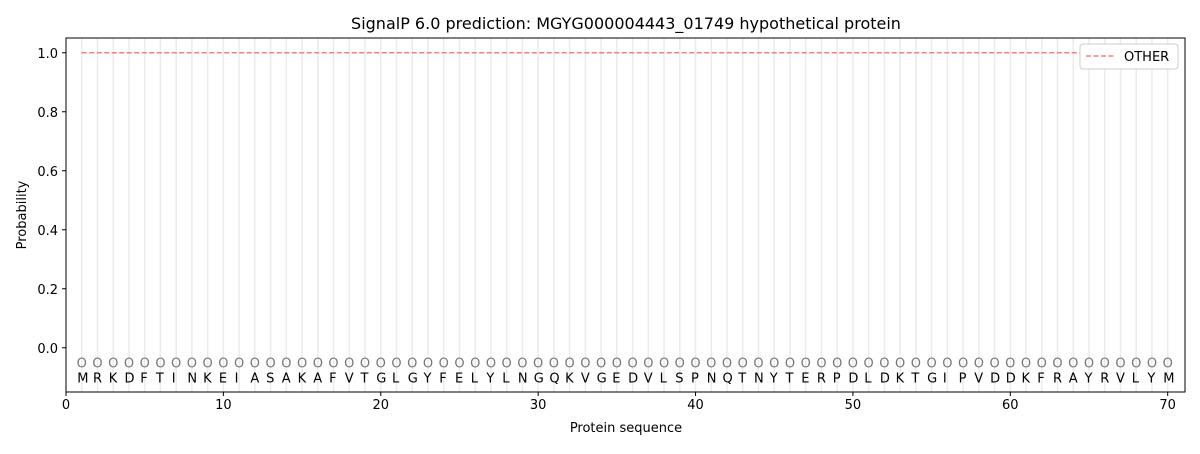 The width and height of the screenshot is (1200, 454). I want to click on y-tick-label: 0.8, so click(47, 113).